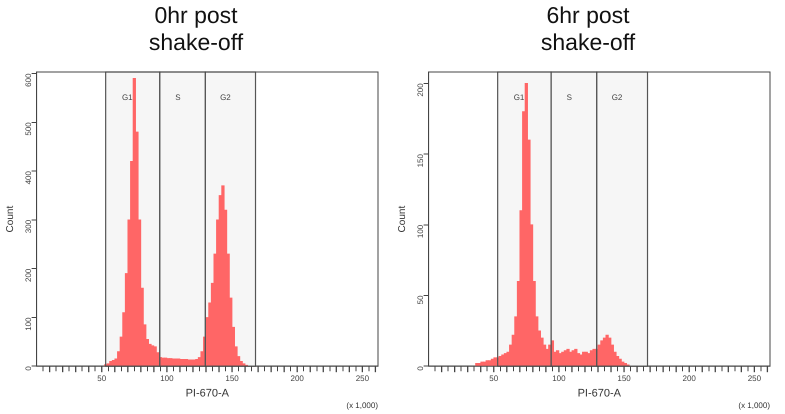  I want to click on y-tick-label: 300, so click(28, 226).